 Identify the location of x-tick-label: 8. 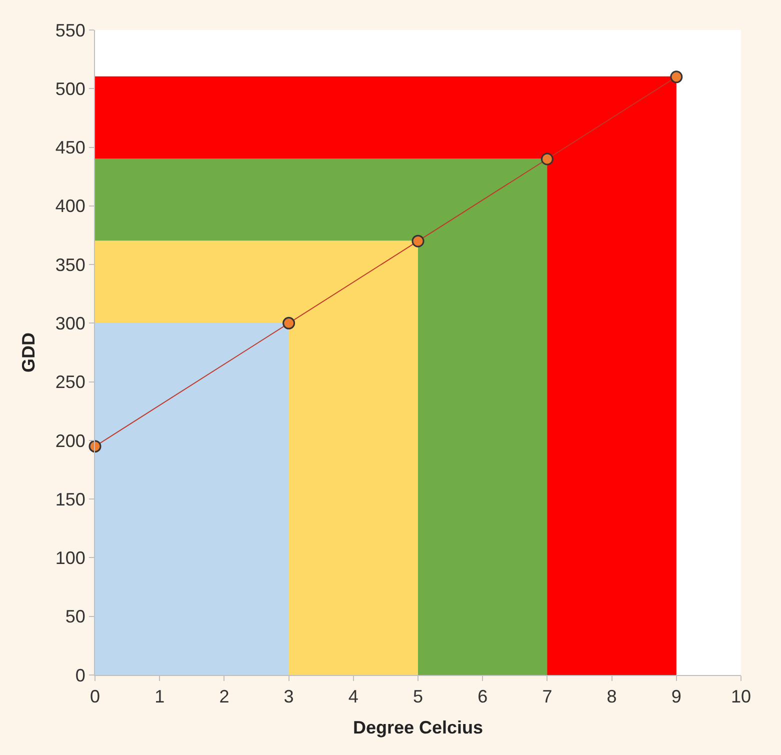
(611, 696).